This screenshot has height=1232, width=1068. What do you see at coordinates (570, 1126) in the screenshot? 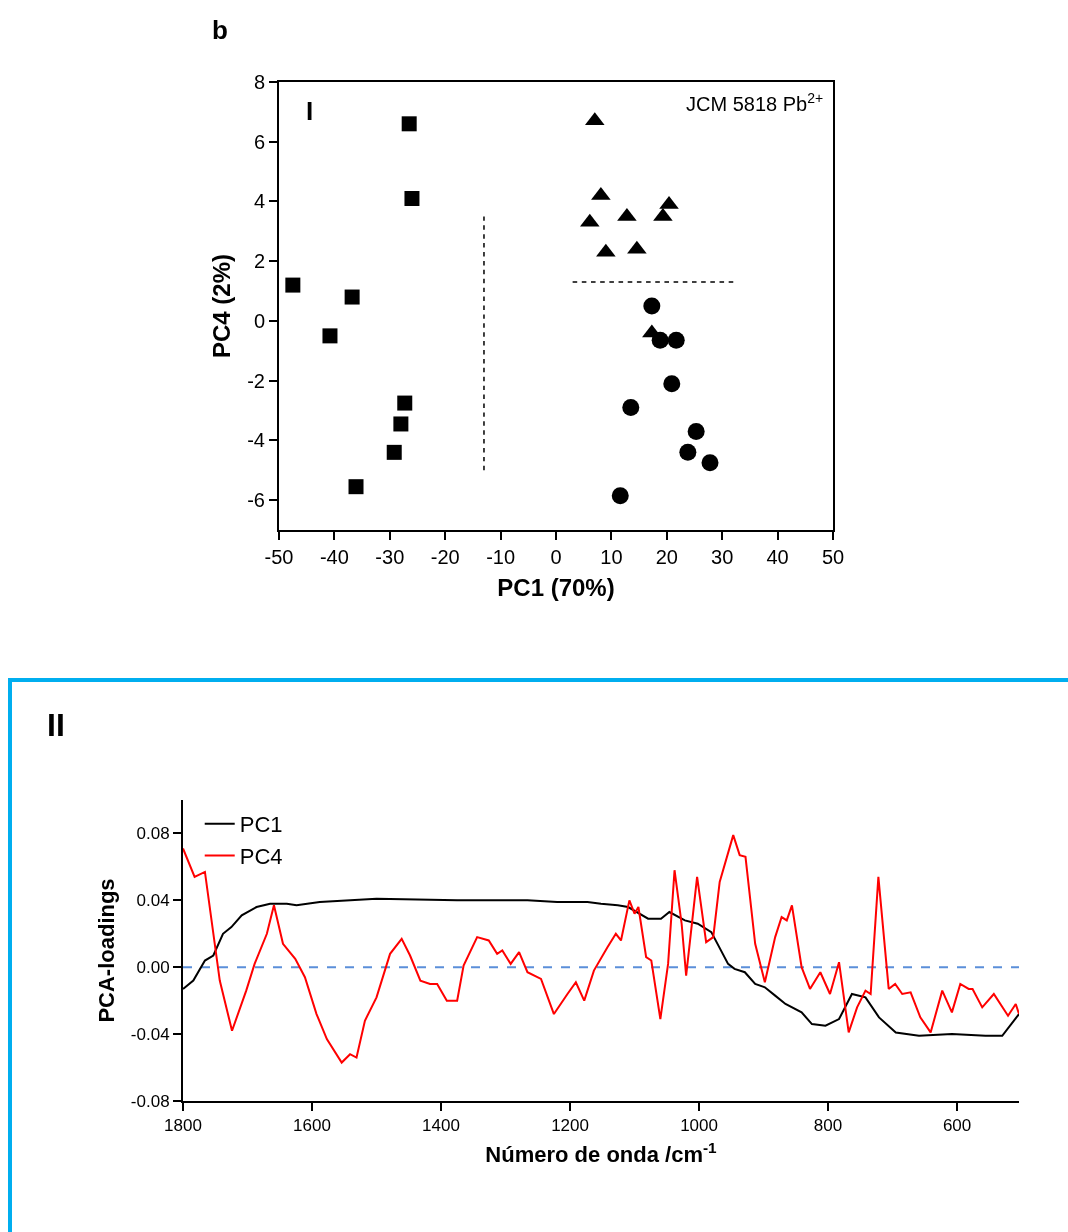
I see `x-tick-label: 1200` at bounding box center [570, 1126].